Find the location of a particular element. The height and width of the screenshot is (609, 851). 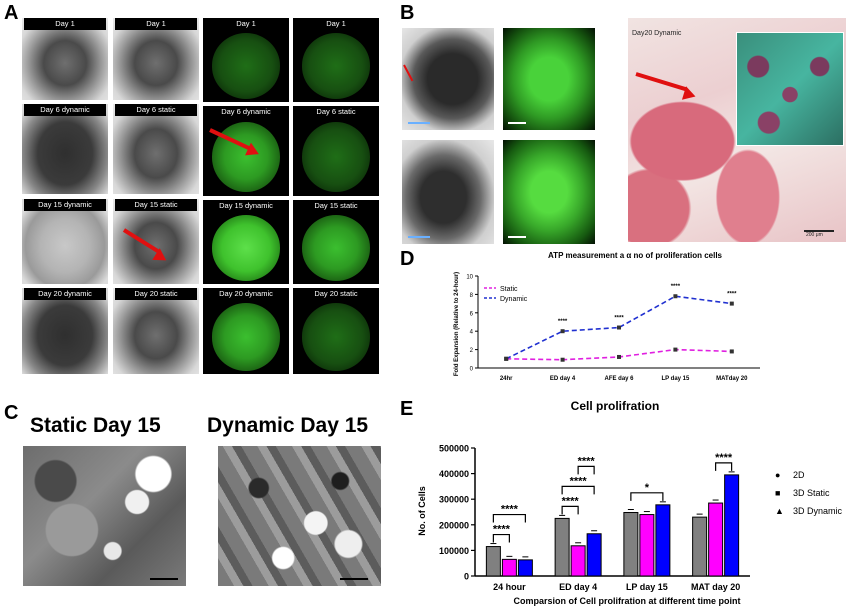

legend-label-3d-dynamic: 3D Dynamic is located at coordinates (818, 511).